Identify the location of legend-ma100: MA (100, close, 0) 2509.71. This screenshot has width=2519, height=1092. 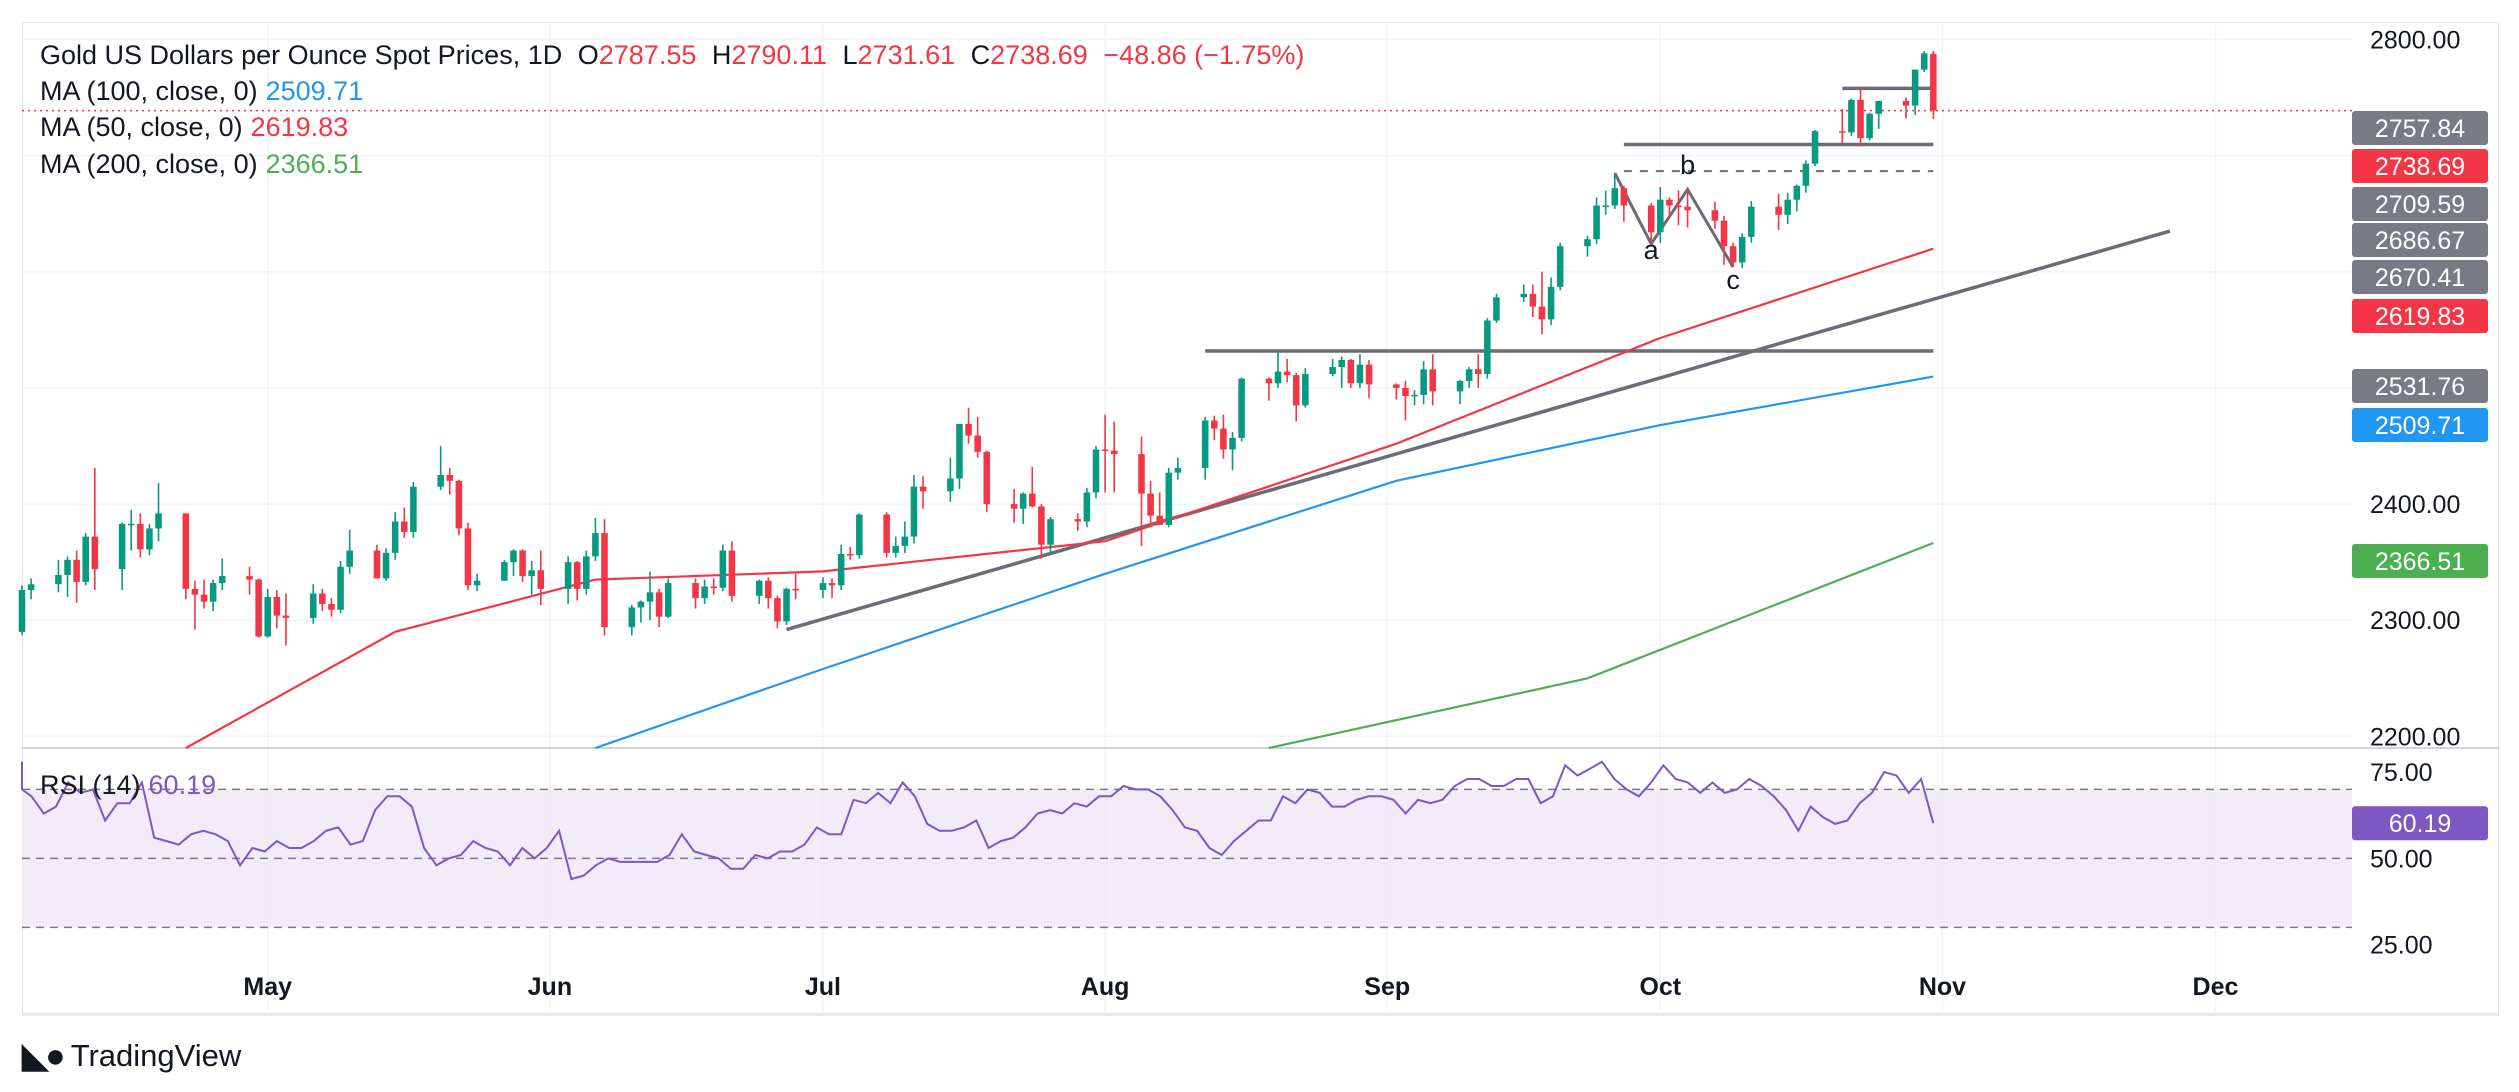
(205, 91).